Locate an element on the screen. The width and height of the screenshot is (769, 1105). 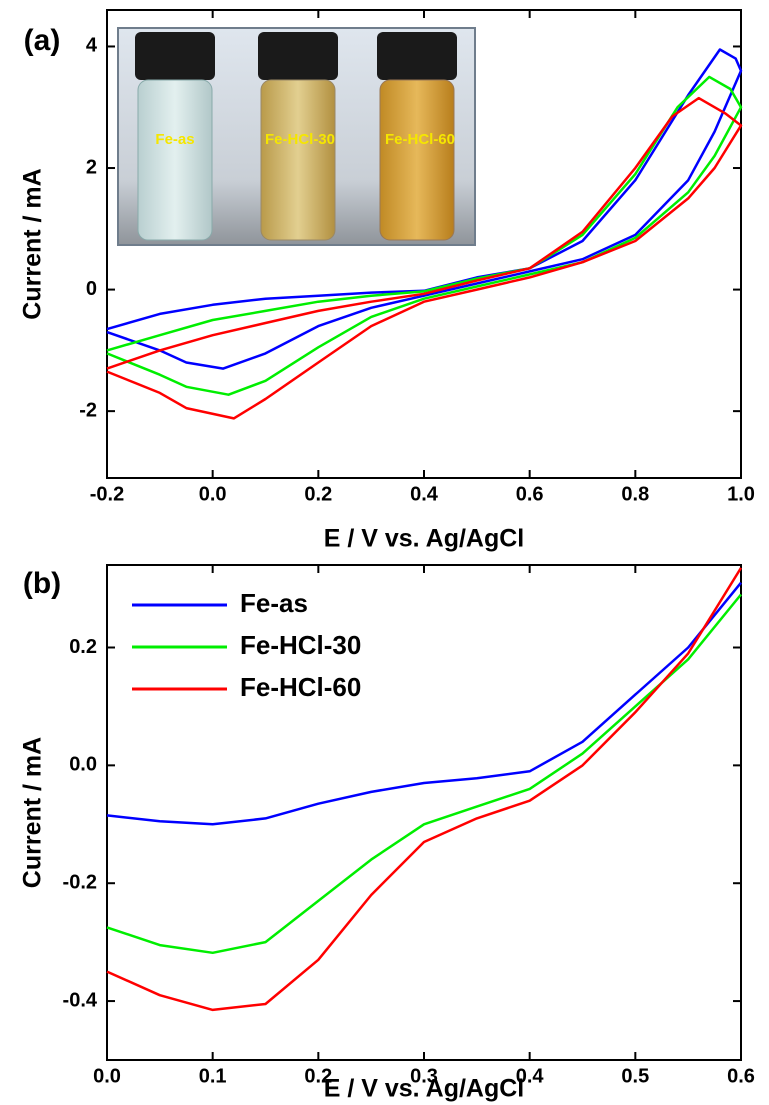
y-tick-label: 0 is located at coordinates (91, 289).